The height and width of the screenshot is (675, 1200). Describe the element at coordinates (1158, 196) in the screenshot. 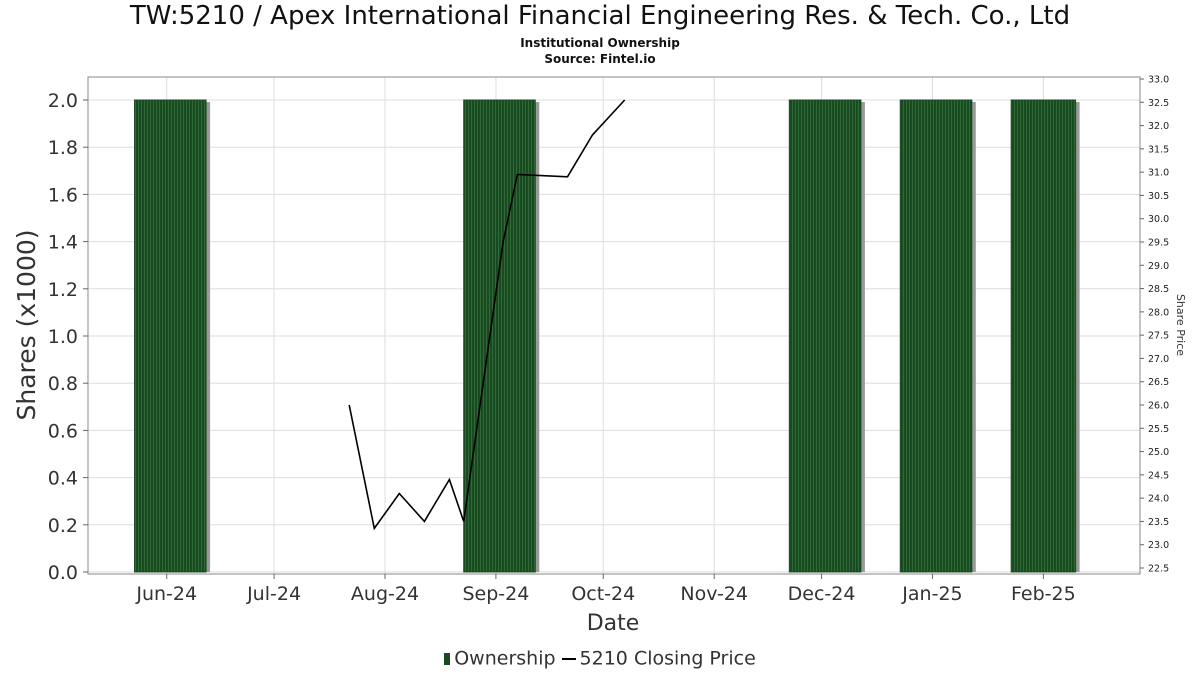

I see `y2-tick-label: 30.5` at that location.